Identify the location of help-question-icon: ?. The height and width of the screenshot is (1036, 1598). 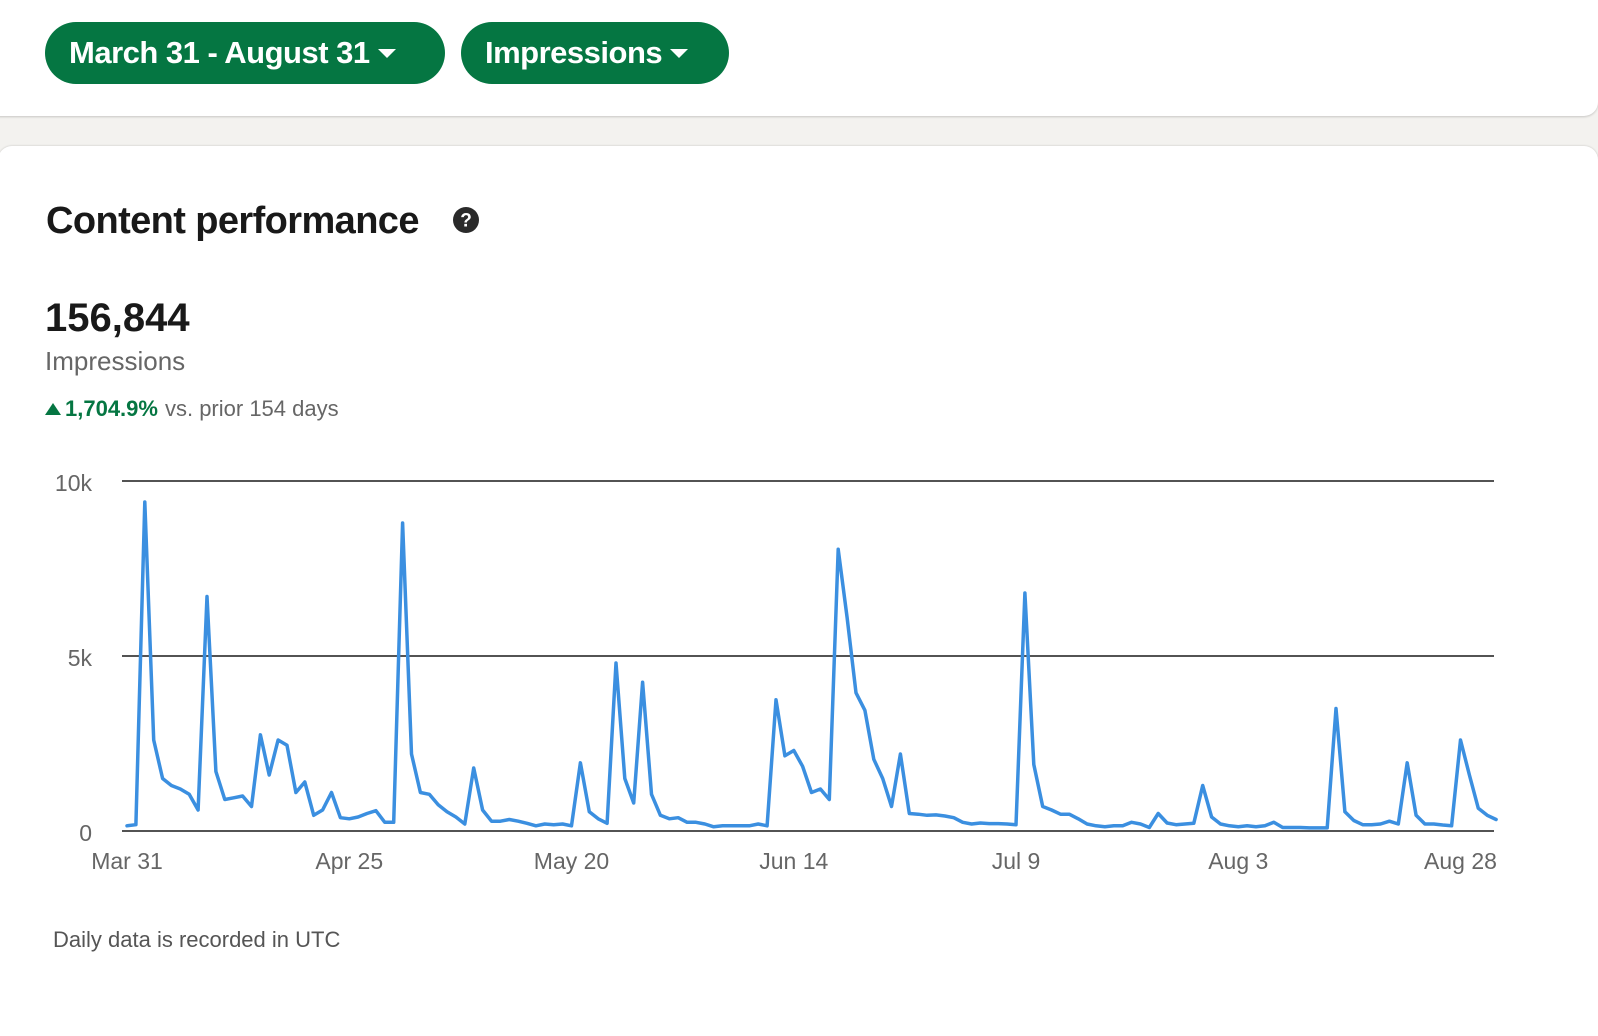
(466, 220).